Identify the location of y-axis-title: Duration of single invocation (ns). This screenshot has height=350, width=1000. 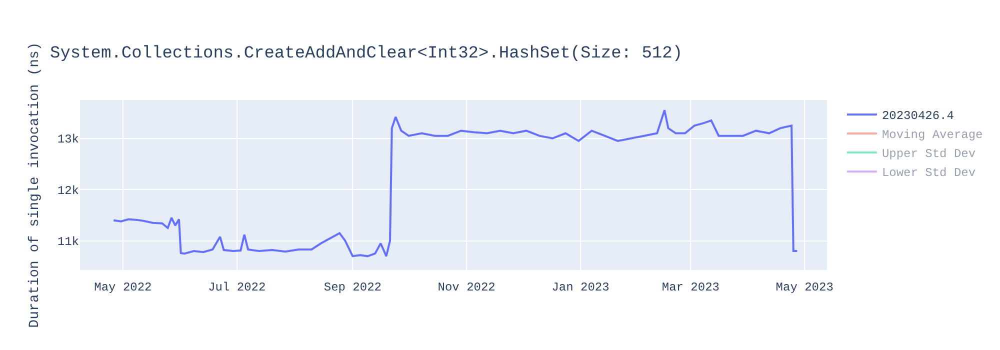
(34, 185).